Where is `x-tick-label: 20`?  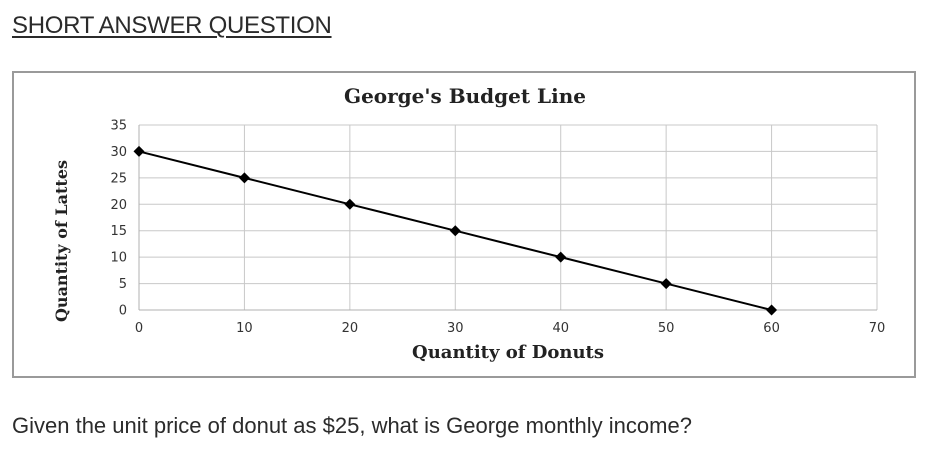
x-tick-label: 20 is located at coordinates (350, 328).